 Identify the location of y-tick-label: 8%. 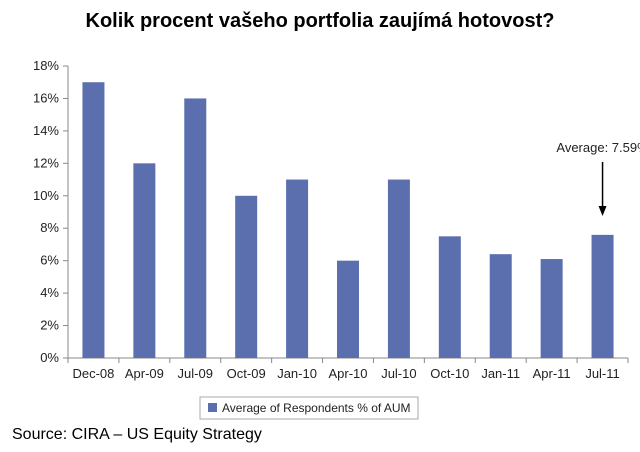
(49, 227).